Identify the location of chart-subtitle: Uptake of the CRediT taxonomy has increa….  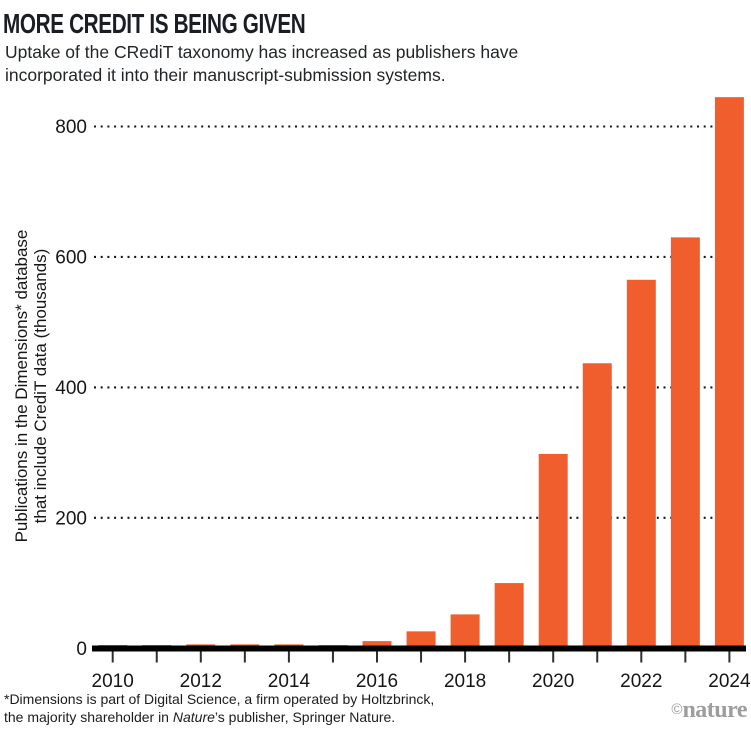
(261, 63).